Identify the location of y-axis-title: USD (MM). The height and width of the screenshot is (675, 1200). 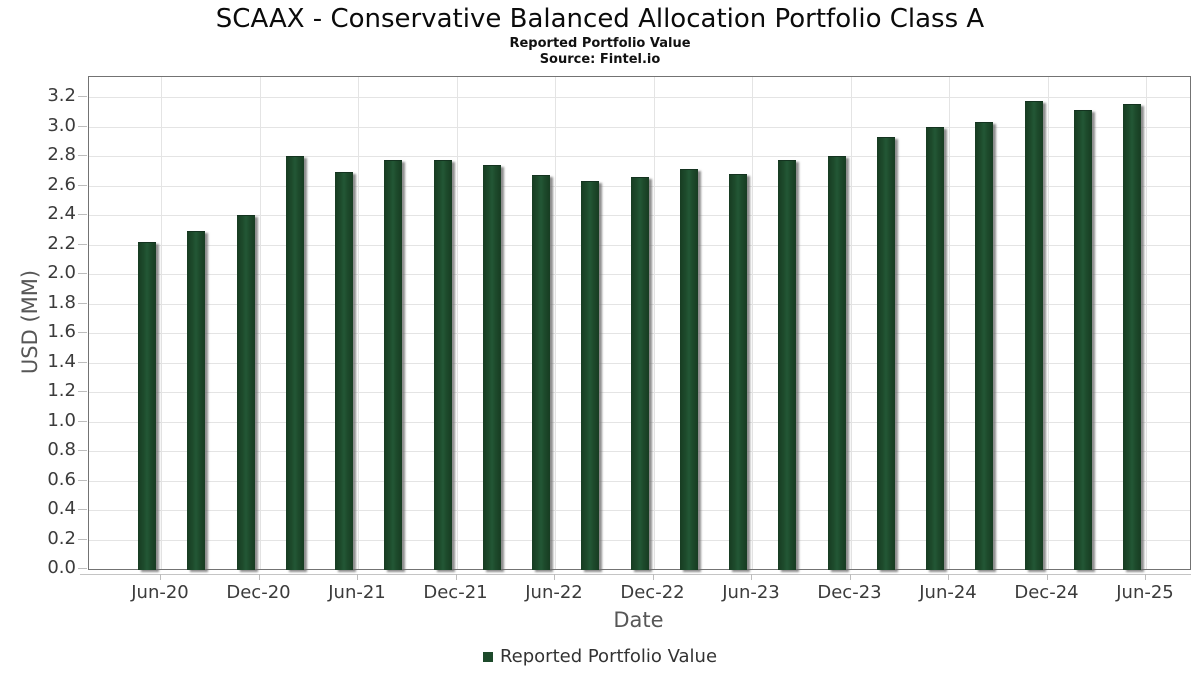
(30, 322).